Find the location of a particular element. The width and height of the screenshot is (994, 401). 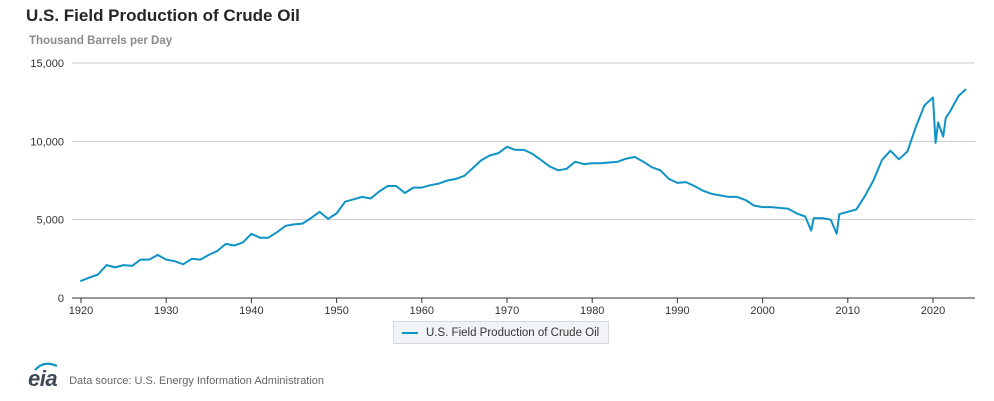

x-tick-label: 1920 is located at coordinates (81, 311).